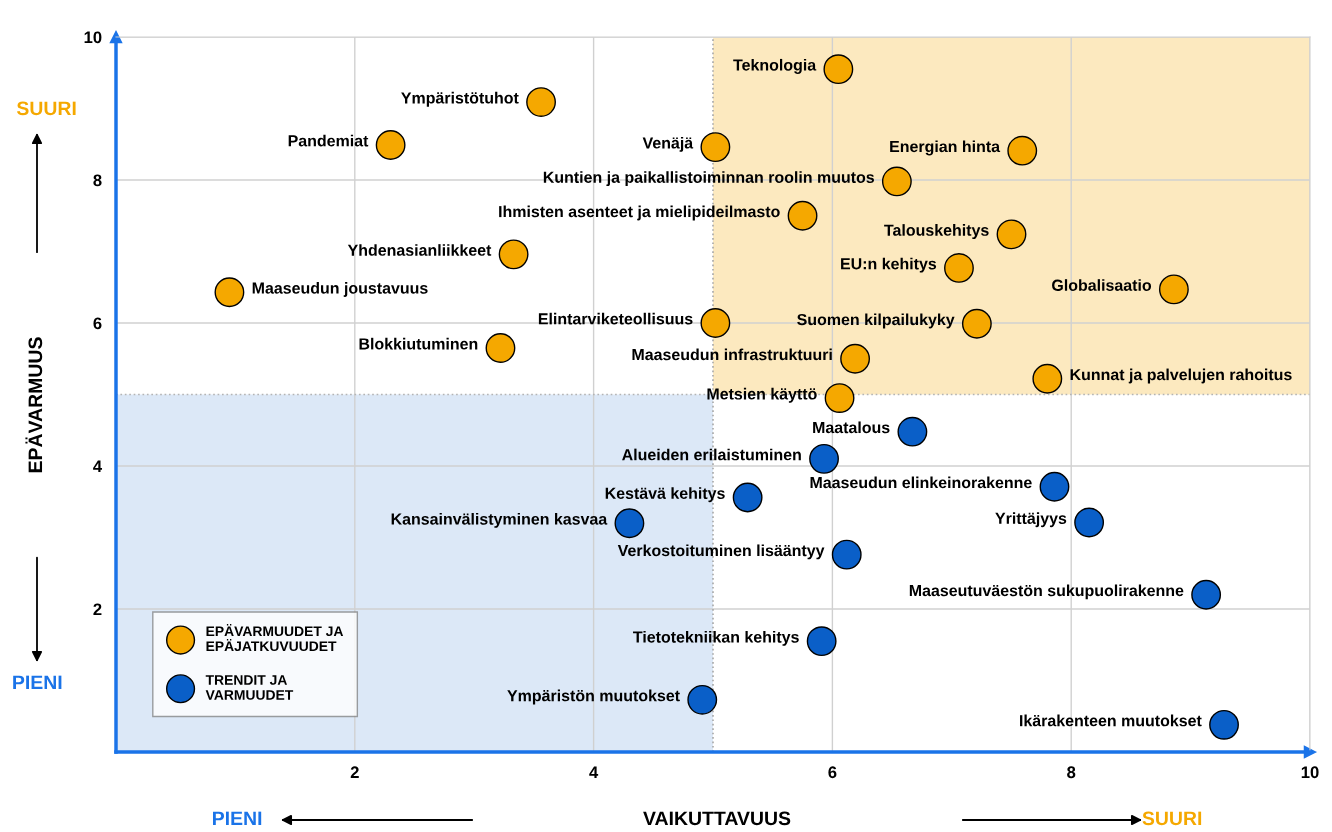 The height and width of the screenshot is (832, 1332). What do you see at coordinates (98, 466) in the screenshot?
I see `y-tick-label: 4` at bounding box center [98, 466].